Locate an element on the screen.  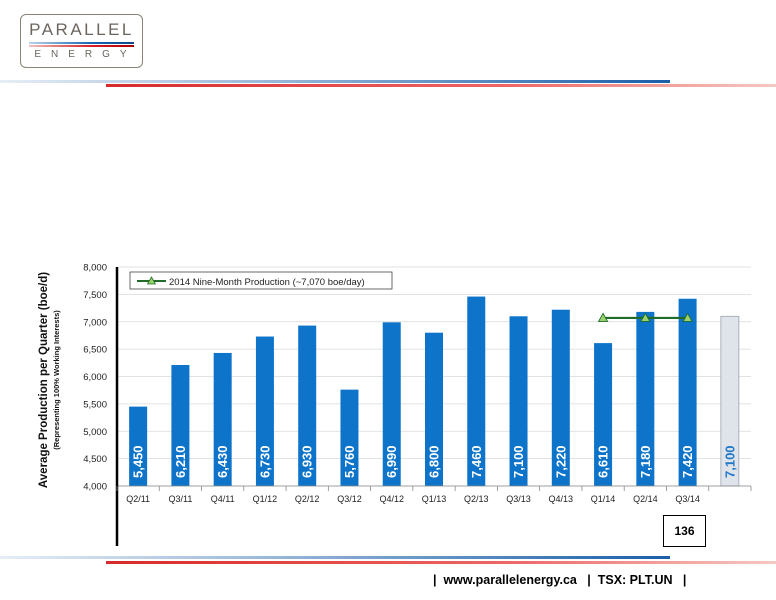
y-tick-label: 7,500 is located at coordinates (95, 295).